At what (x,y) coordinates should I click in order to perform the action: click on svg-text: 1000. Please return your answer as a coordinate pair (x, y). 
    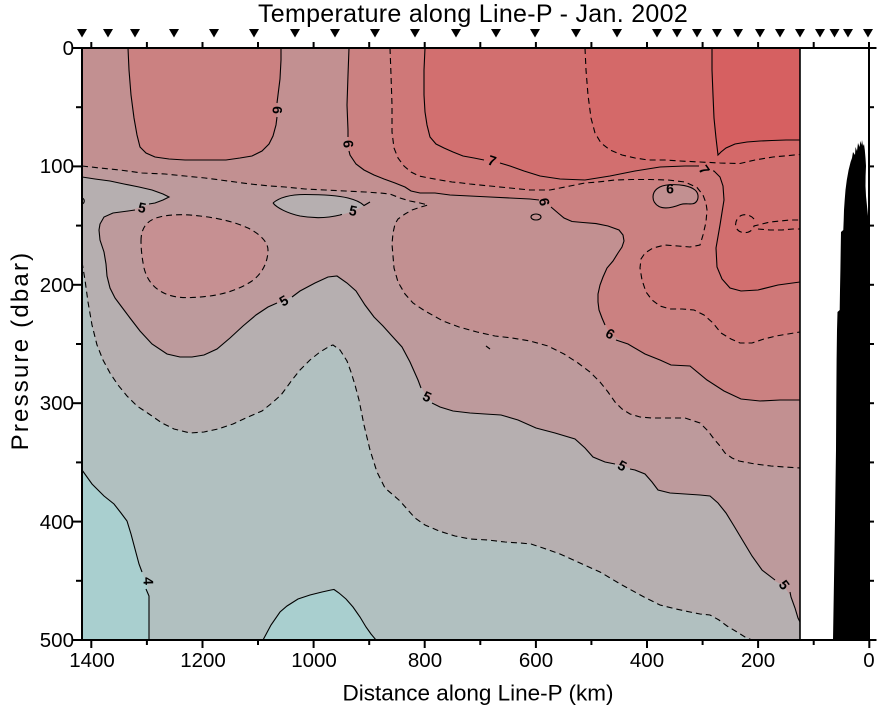
    Looking at the image, I should click on (314, 660).